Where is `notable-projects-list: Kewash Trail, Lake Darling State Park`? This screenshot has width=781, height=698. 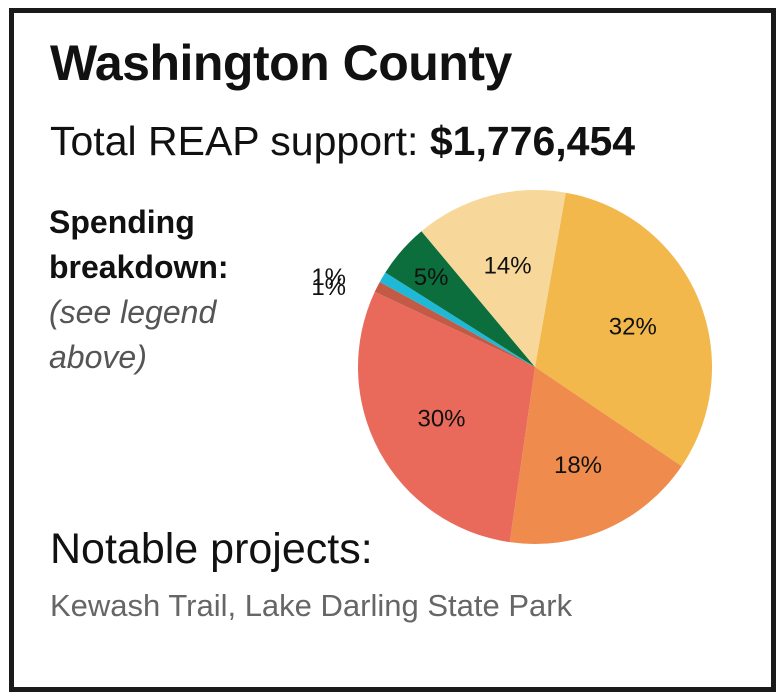
notable-projects-list: Kewash Trail, Lake Darling State Park is located at coordinates (311, 605).